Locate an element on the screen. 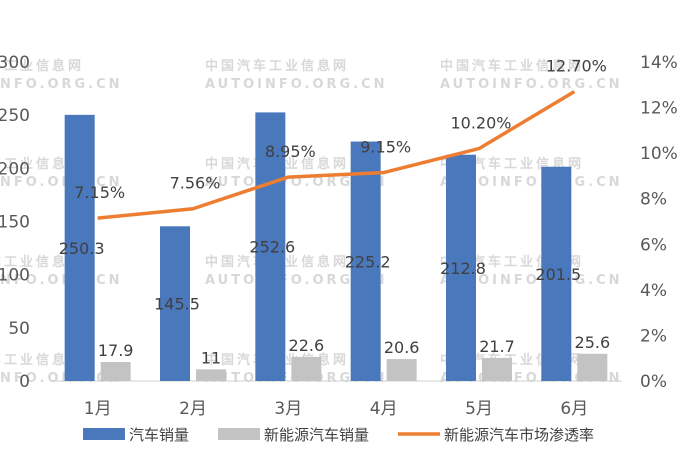 The image size is (682, 459). data-label-car-sales: 252.6 is located at coordinates (272, 247).